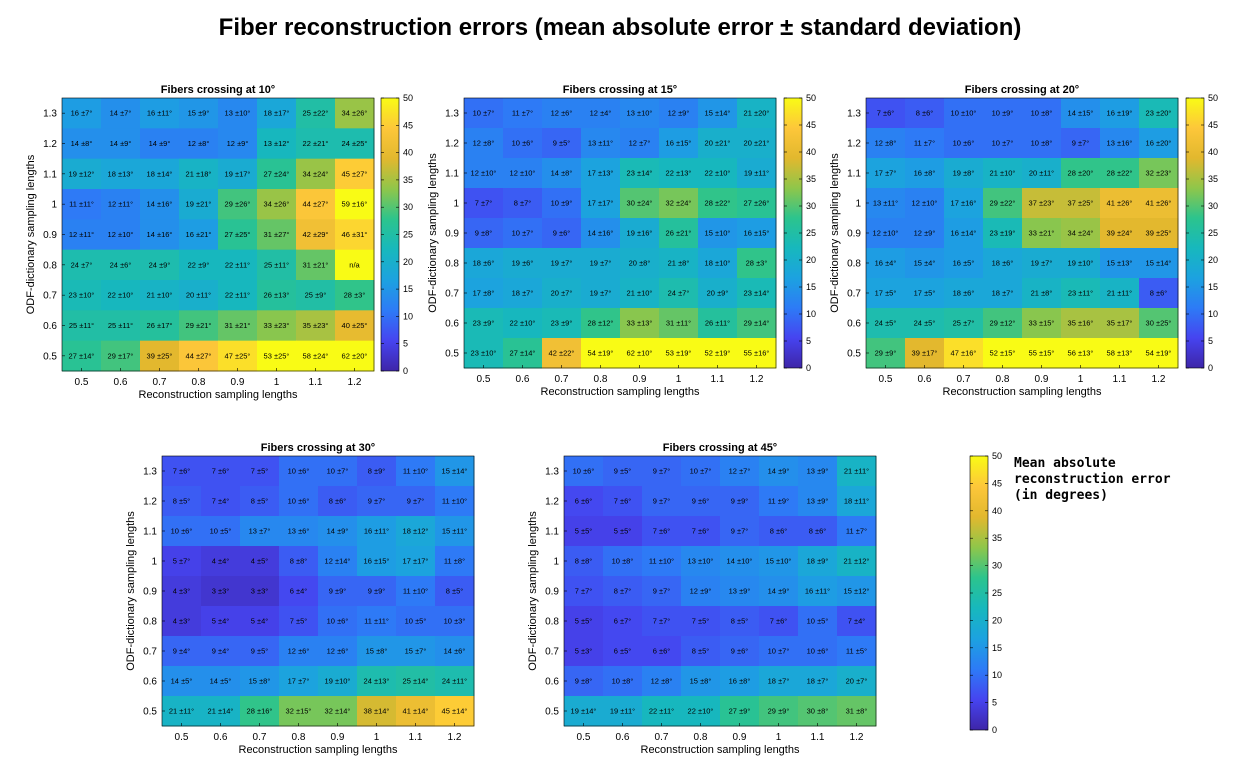 This screenshot has height=780, width=1240. Describe the element at coordinates (277, 204) in the screenshot. I see `cell-label: 34 ±26°` at that location.